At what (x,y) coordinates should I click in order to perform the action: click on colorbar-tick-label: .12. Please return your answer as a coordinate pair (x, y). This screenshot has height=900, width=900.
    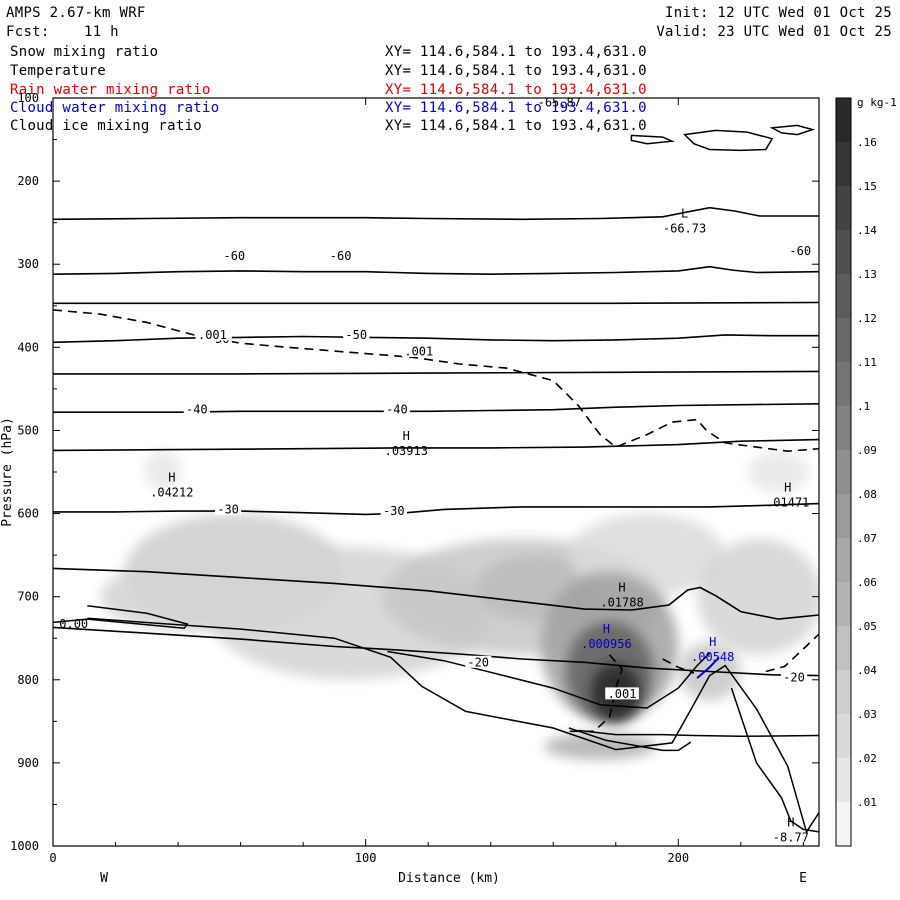
    Looking at the image, I should click on (867, 318).